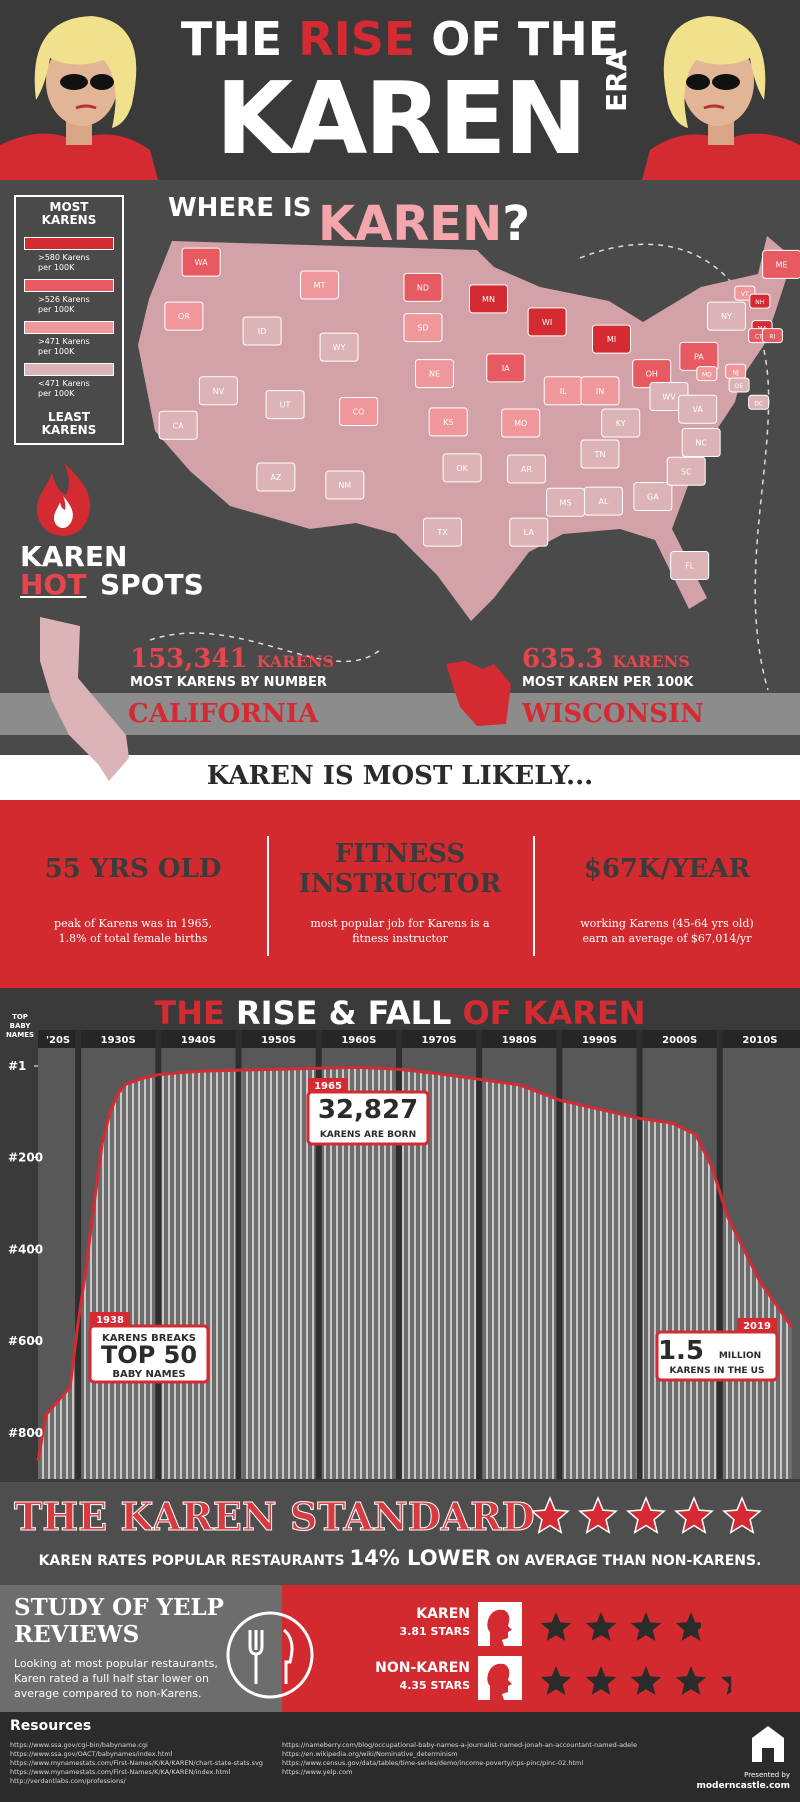 This screenshot has height=1802, width=800. I want to click on state-label: ID, so click(262, 331).